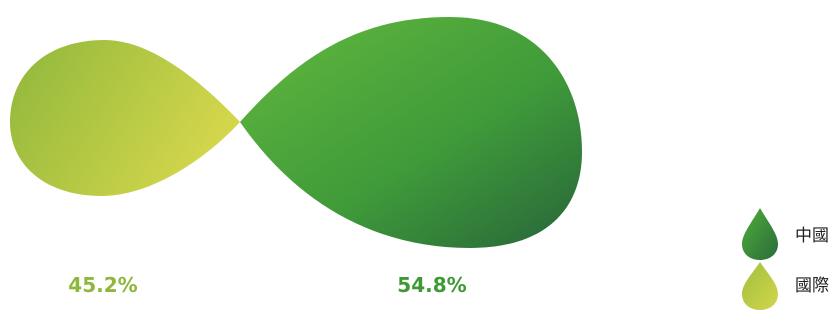 This screenshot has width=839, height=322. Describe the element at coordinates (812, 236) in the screenshot. I see `legend-label-cn: 中國` at that location.